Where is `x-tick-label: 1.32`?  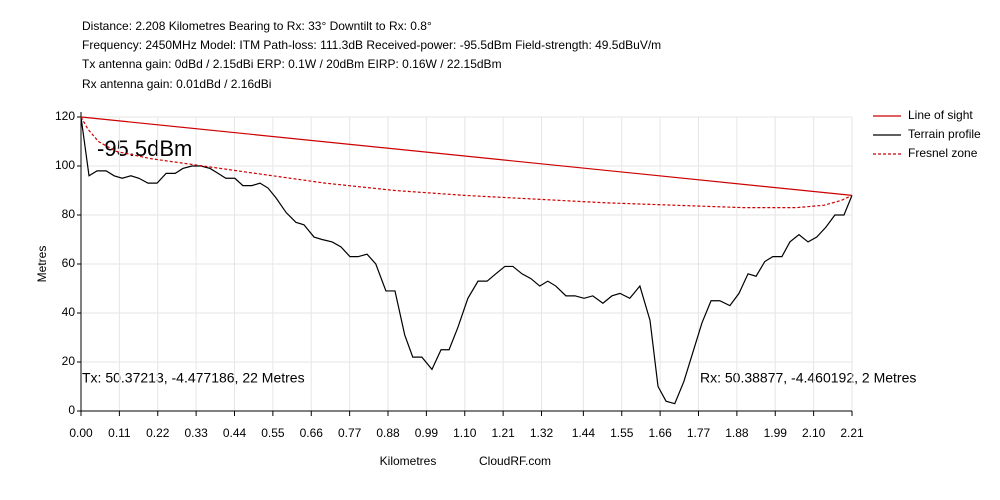
x-tick-label: 1.32 is located at coordinates (542, 433).